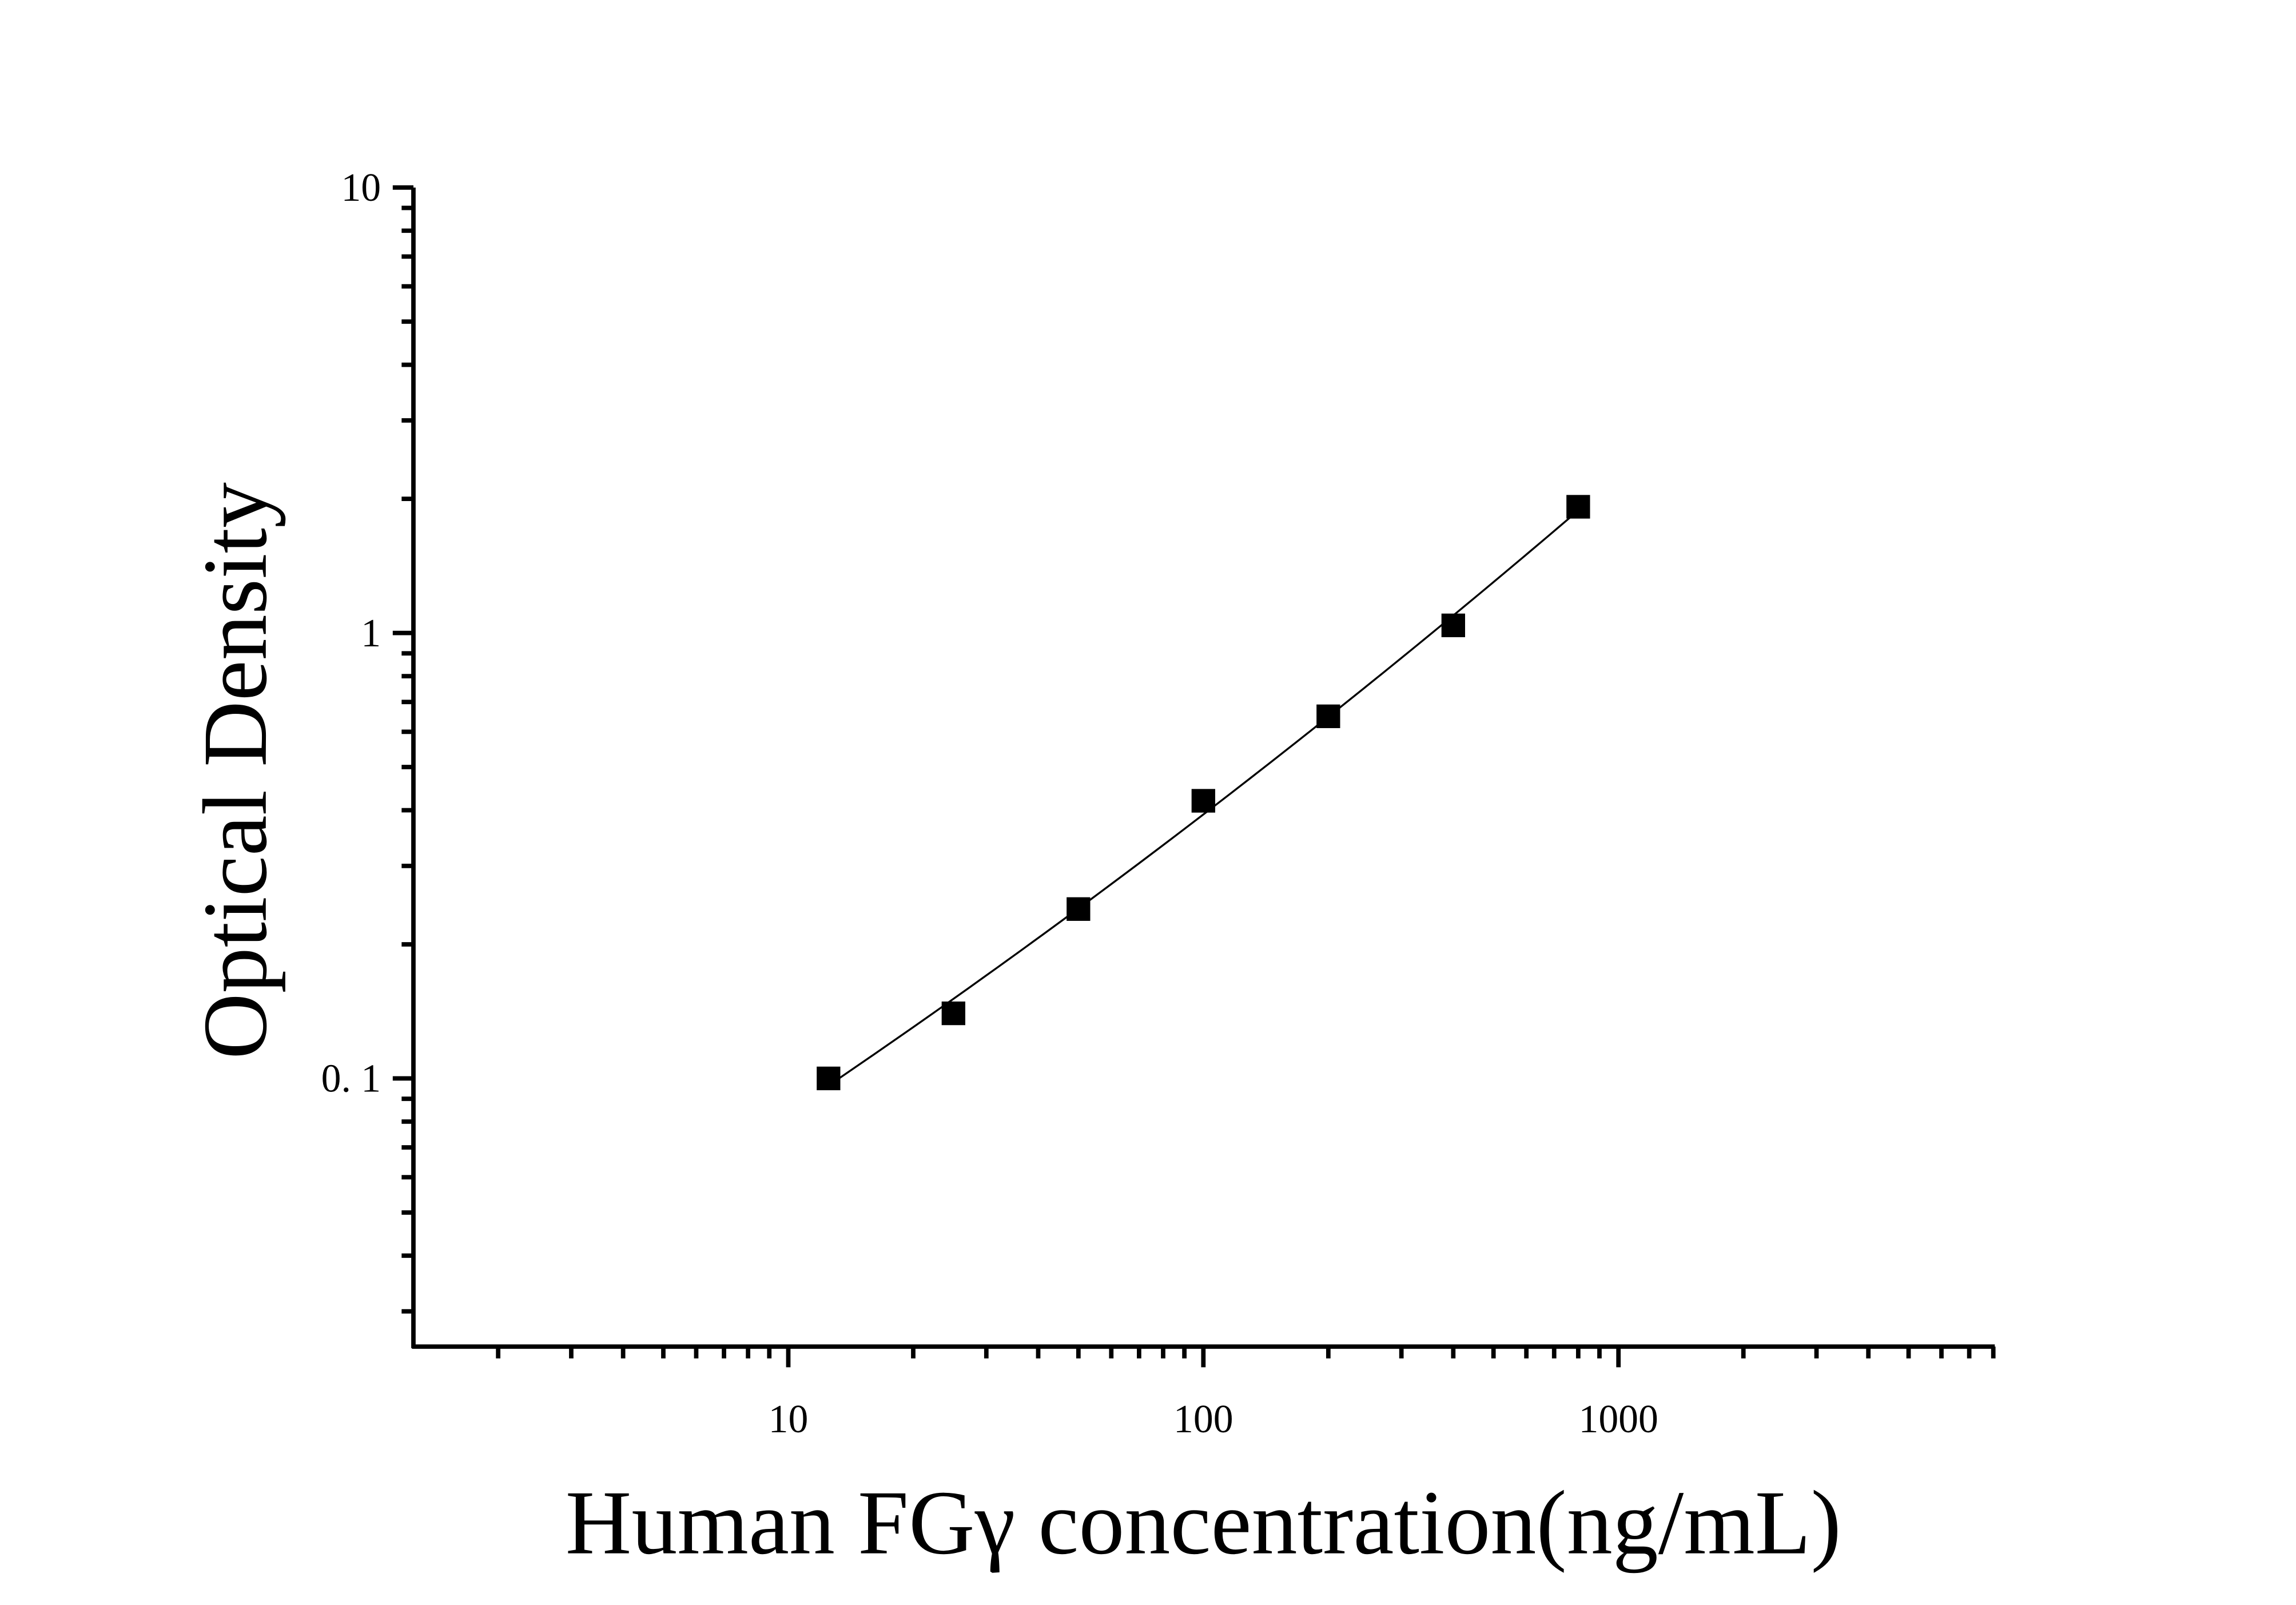 Image resolution: width=2296 pixels, height=1605 pixels. I want to click on x-tick-label: 10, so click(789, 1419).